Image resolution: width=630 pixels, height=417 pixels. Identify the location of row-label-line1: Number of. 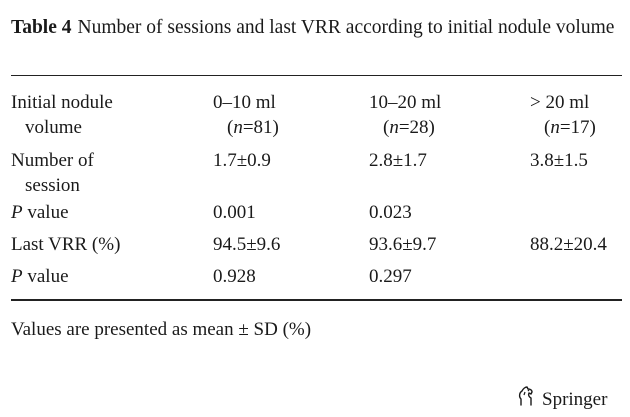
(52, 160).